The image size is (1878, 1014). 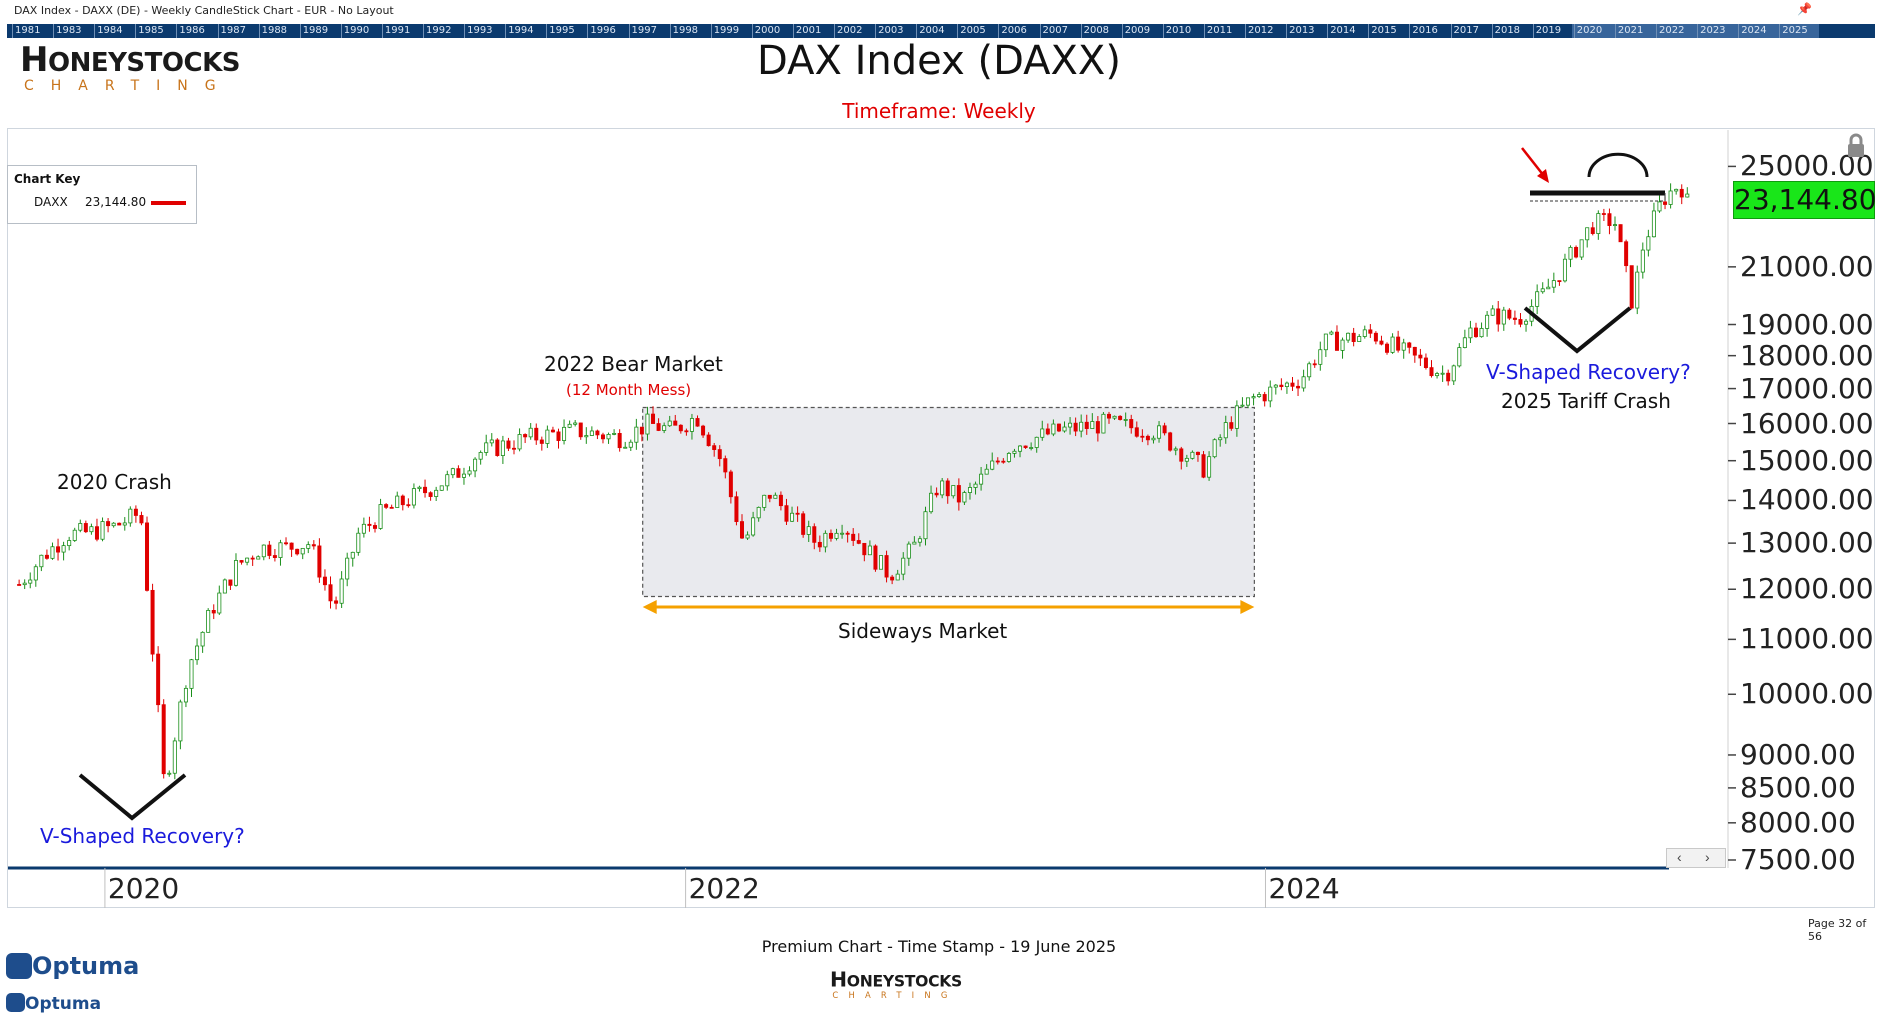 What do you see at coordinates (560, 31) in the screenshot?
I see `year-navigator-year: 1995` at bounding box center [560, 31].